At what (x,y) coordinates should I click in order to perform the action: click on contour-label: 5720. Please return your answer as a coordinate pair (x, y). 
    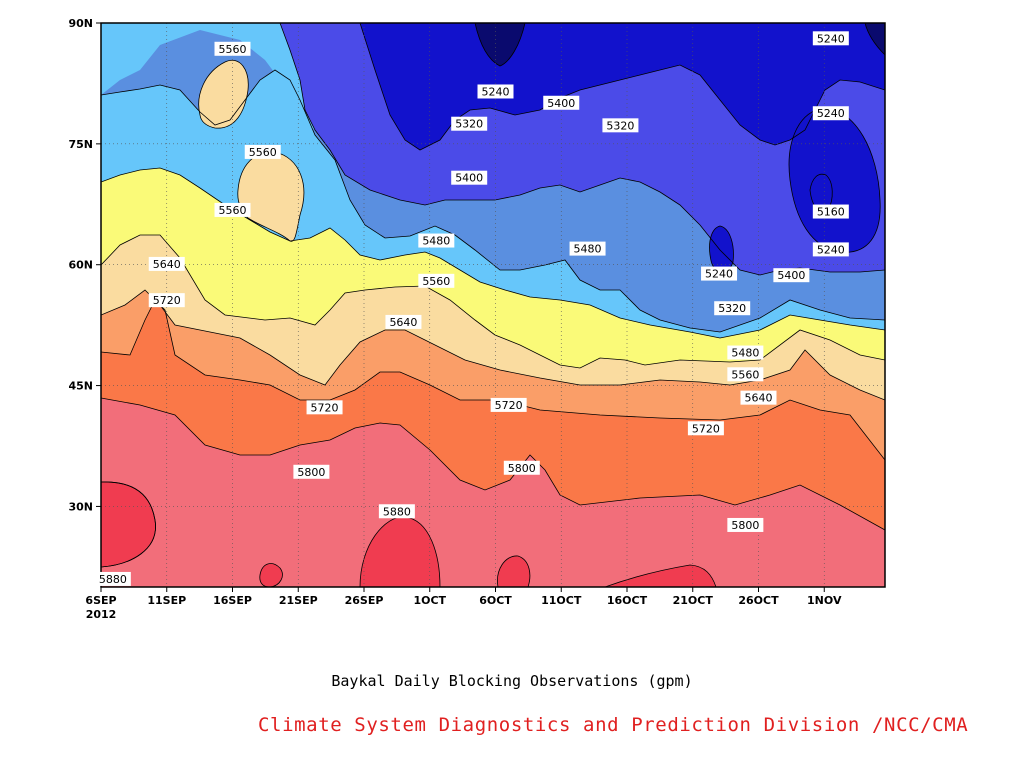
    Looking at the image, I should click on (705, 428).